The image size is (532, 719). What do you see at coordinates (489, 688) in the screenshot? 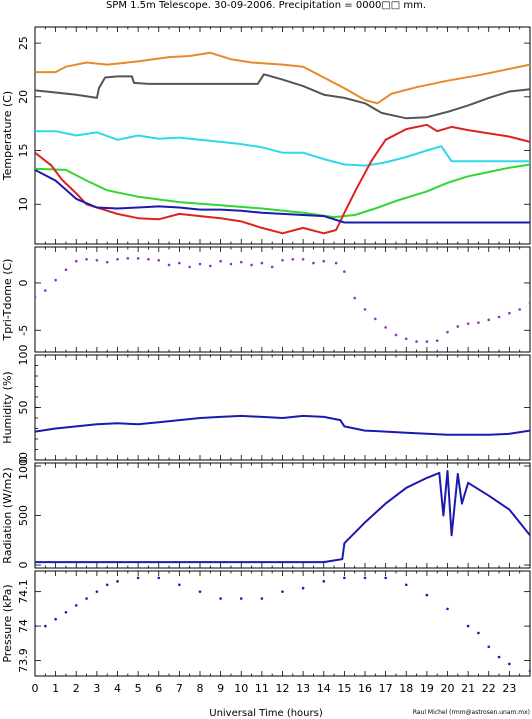
I see `x-tick-label: 22` at bounding box center [489, 688].